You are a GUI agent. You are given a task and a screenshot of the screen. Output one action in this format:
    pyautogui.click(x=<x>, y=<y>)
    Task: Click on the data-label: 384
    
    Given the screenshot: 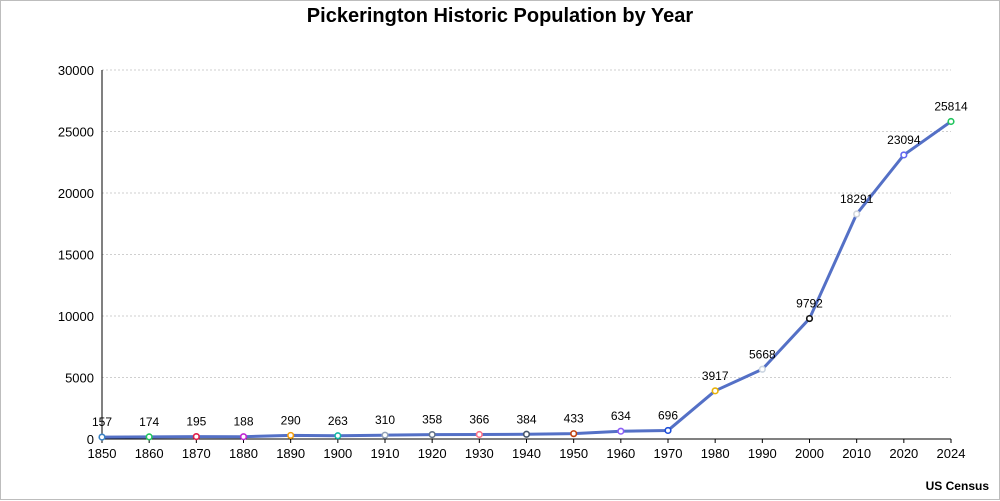 What is the action you would take?
    pyautogui.click(x=526, y=419)
    